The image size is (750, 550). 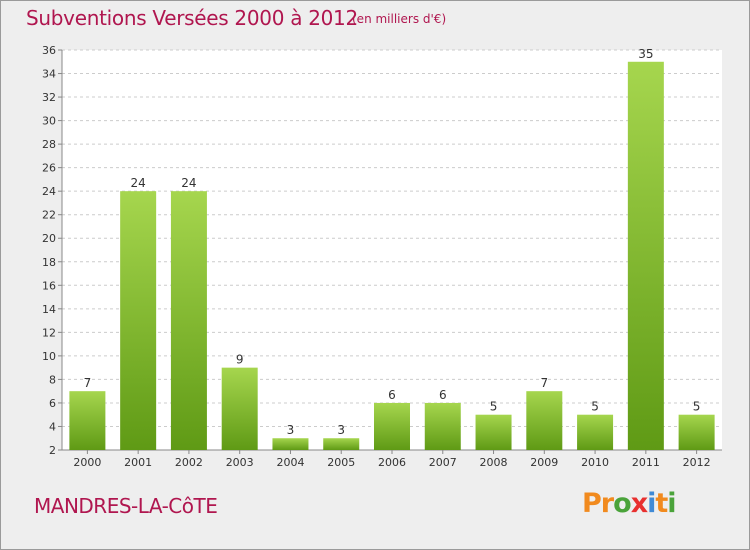 What do you see at coordinates (592, 503) in the screenshot?
I see `logo-letter: P` at bounding box center [592, 503].